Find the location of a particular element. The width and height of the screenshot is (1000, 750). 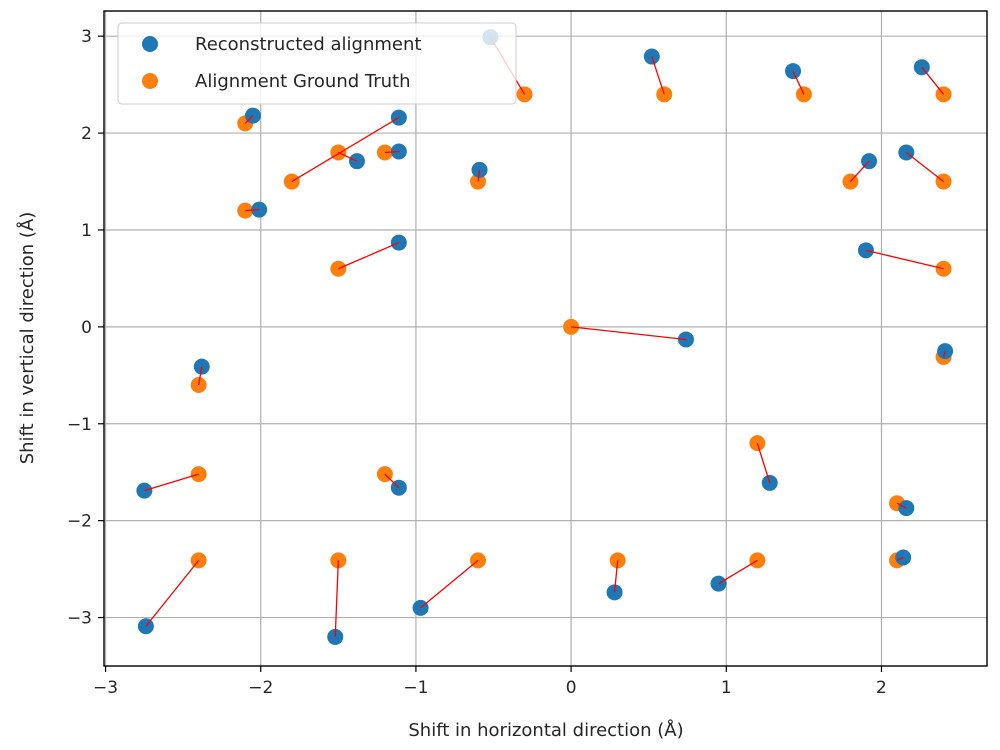

y-tick-label: 0 is located at coordinates (86, 328).